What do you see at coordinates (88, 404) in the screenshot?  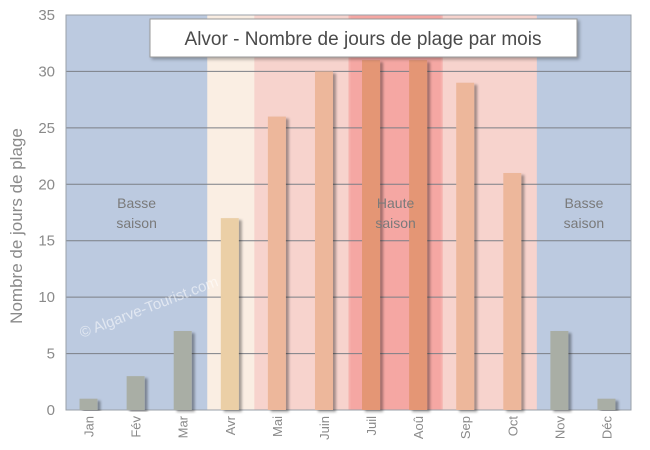 I see `bar-Jan` at bounding box center [88, 404].